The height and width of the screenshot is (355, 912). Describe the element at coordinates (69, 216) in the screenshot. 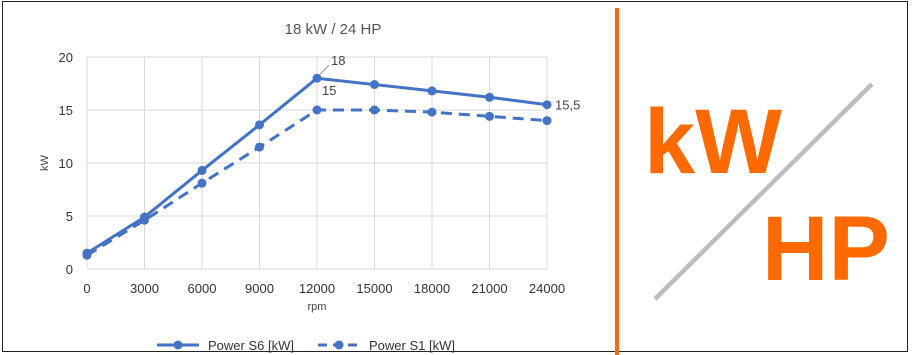

I see `y-tick-label: 5` at that location.